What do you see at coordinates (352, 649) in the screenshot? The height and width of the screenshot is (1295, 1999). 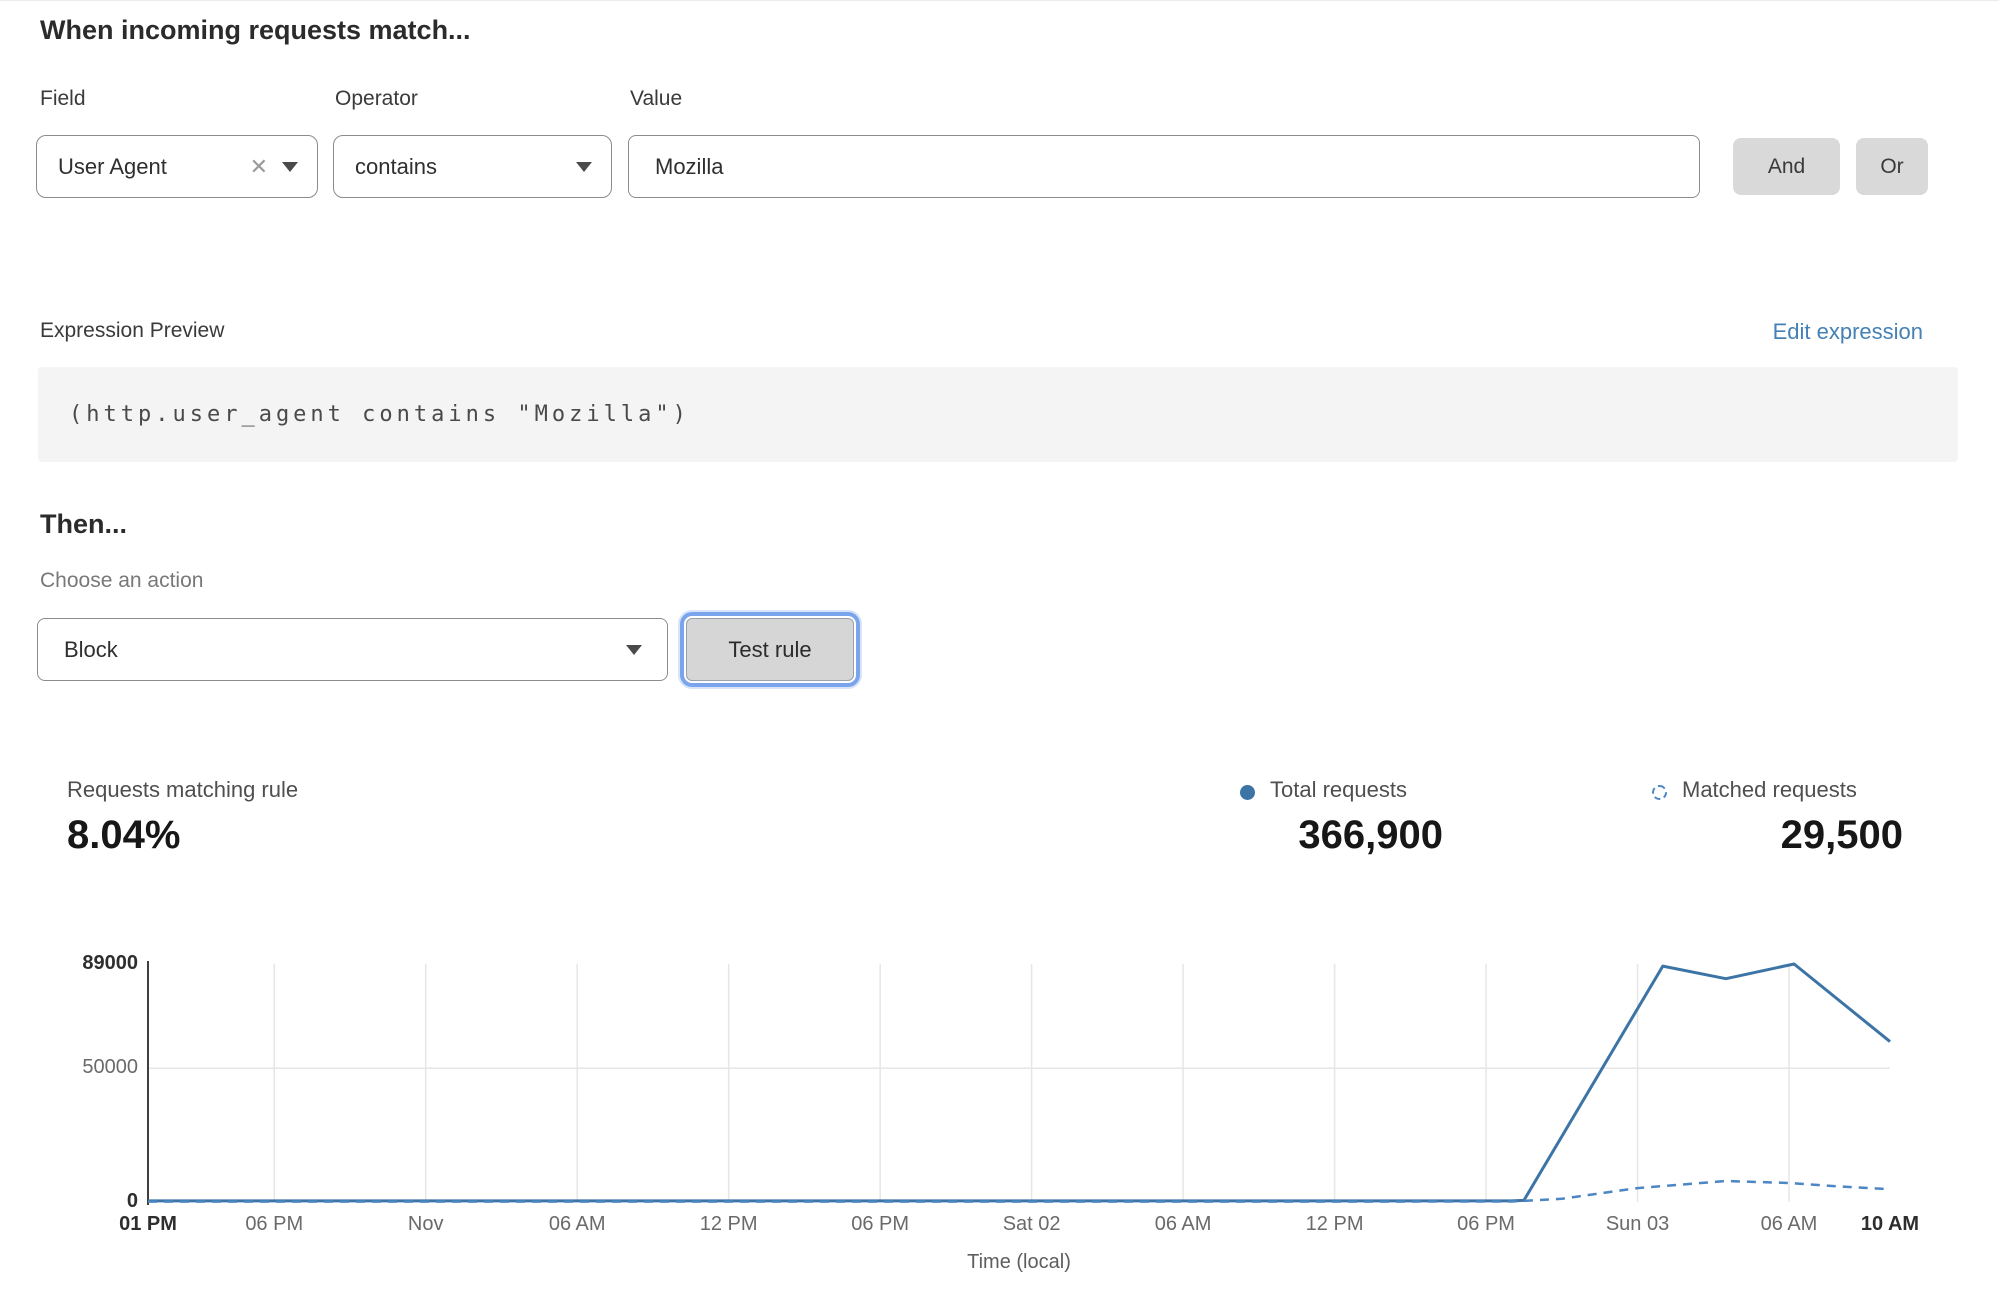 I see `action-select: Block` at bounding box center [352, 649].